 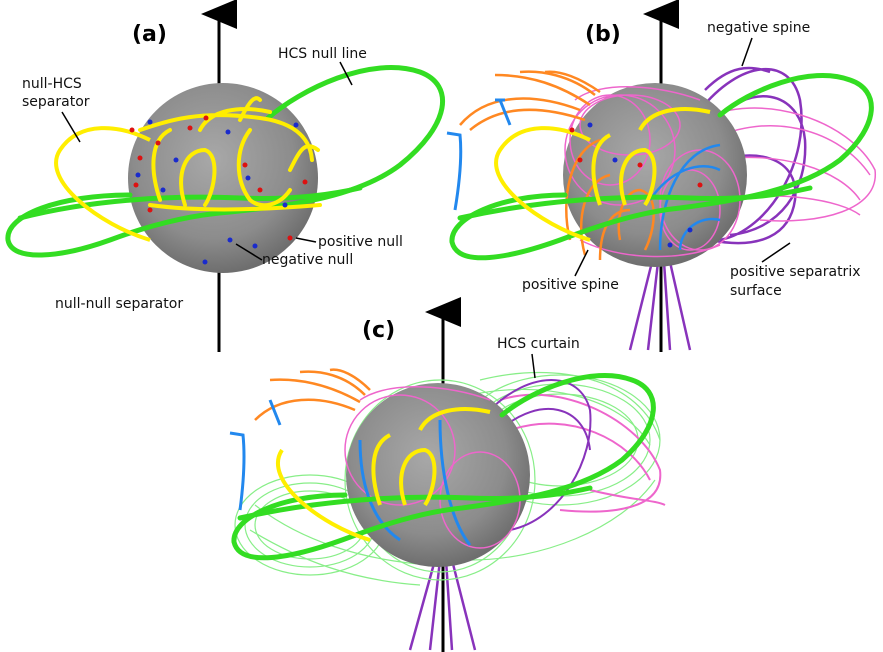 I want to click on positive-spine-left-b, so click(x=530, y=100).